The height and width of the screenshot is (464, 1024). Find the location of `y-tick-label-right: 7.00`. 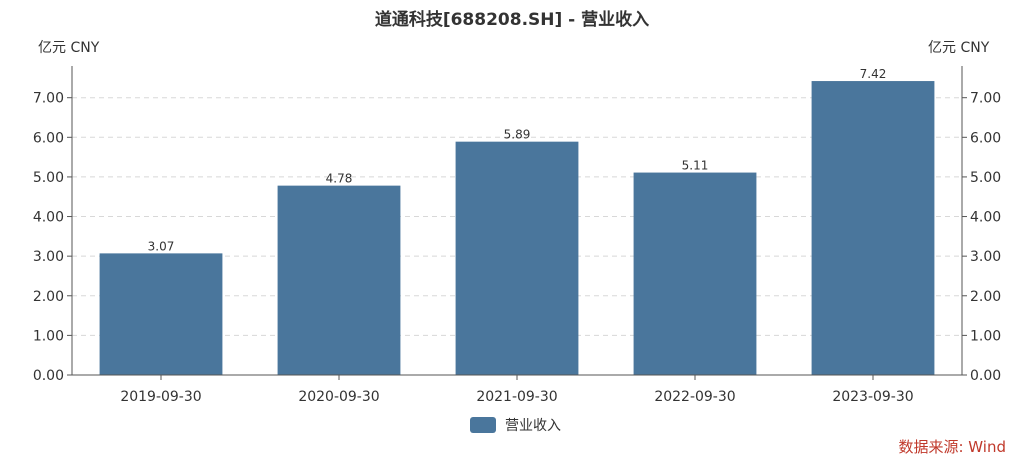

y-tick-label-right: 7.00 is located at coordinates (985, 99).